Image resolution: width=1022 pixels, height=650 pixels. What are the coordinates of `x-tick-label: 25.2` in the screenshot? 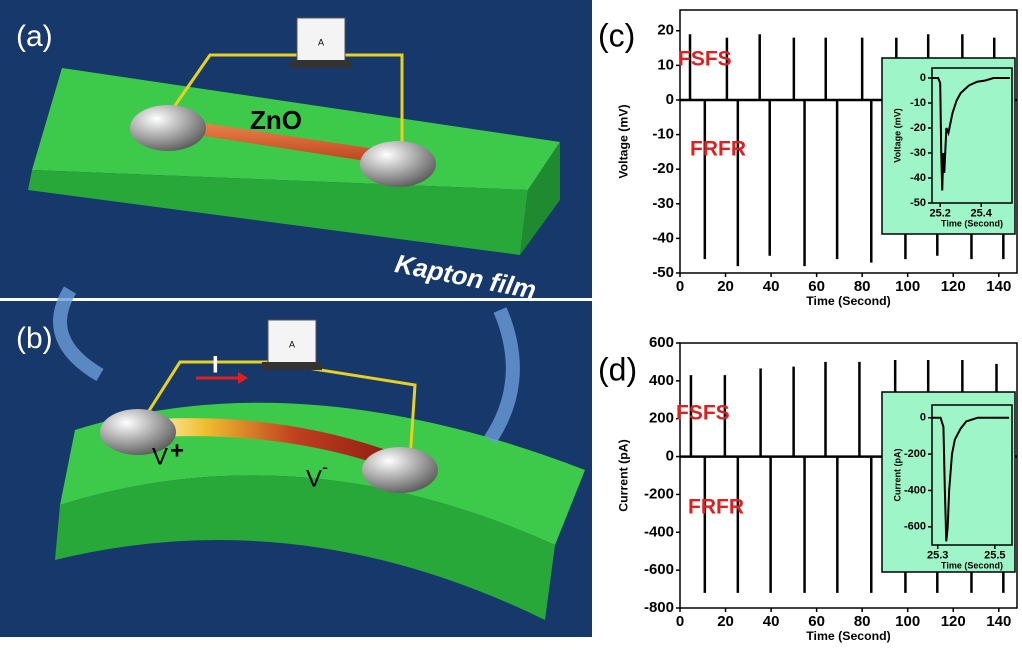 It's located at (939, 213).